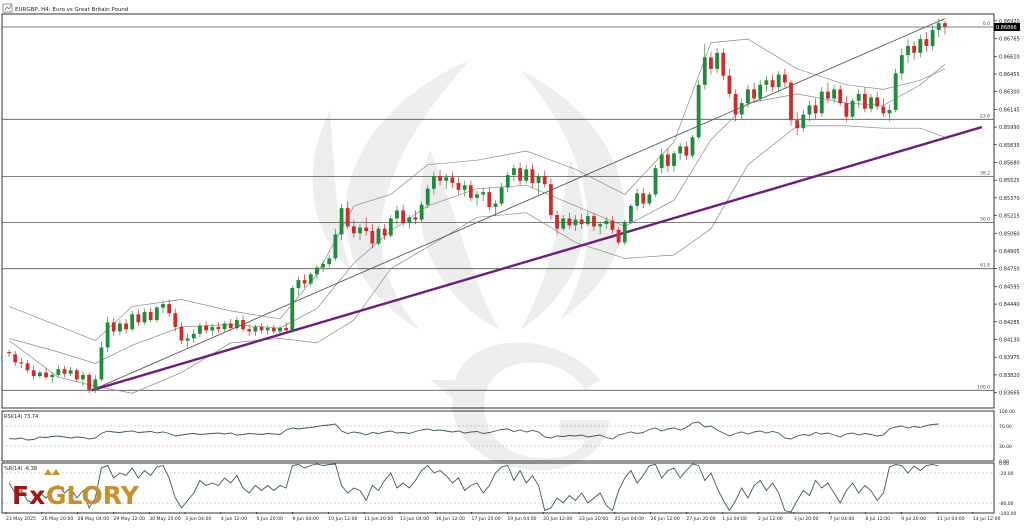 The height and width of the screenshot is (528, 1024). What do you see at coordinates (1009, 358) in the screenshot?
I see `price-tick-label: 0.83975` at bounding box center [1009, 358].